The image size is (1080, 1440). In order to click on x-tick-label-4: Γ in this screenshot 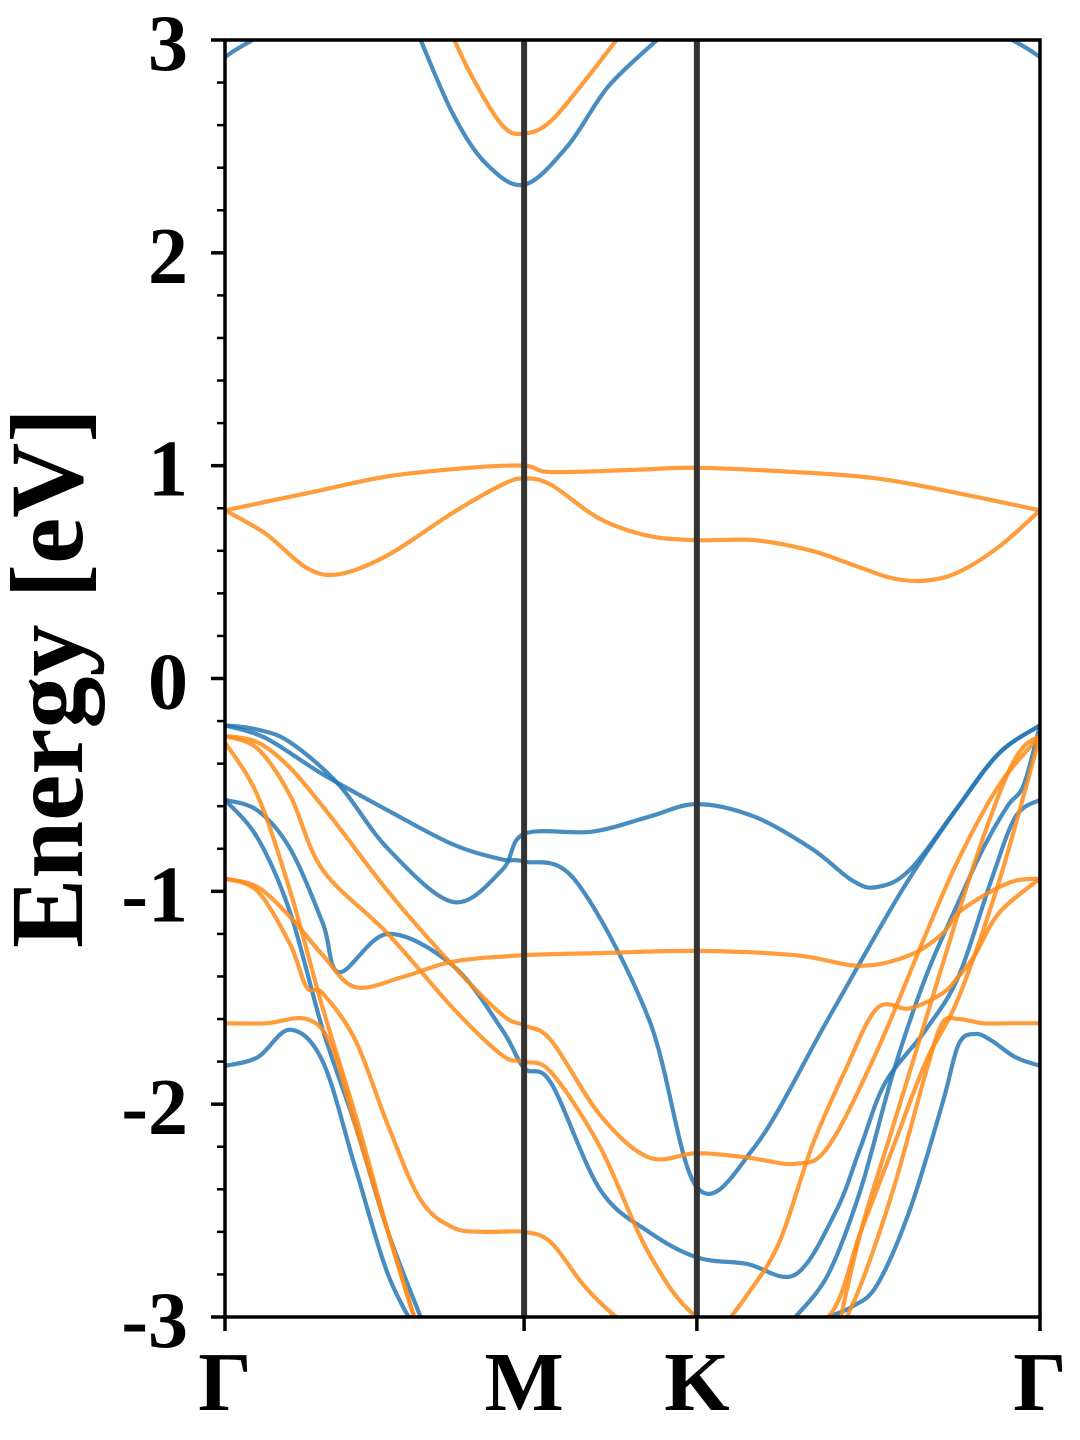, I will do `click(1039, 1382)`.